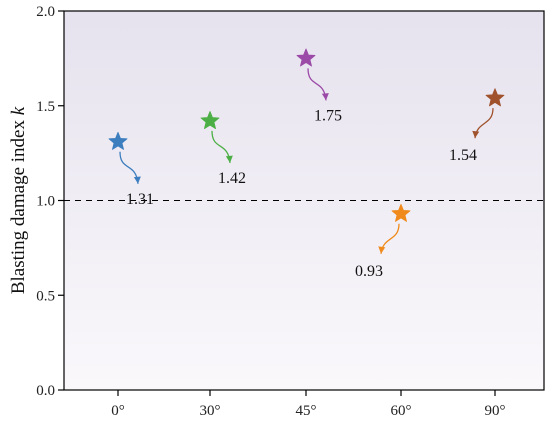 Image resolution: width=550 pixels, height=423 pixels. I want to click on y-tick-label: 0.5, so click(45, 296).